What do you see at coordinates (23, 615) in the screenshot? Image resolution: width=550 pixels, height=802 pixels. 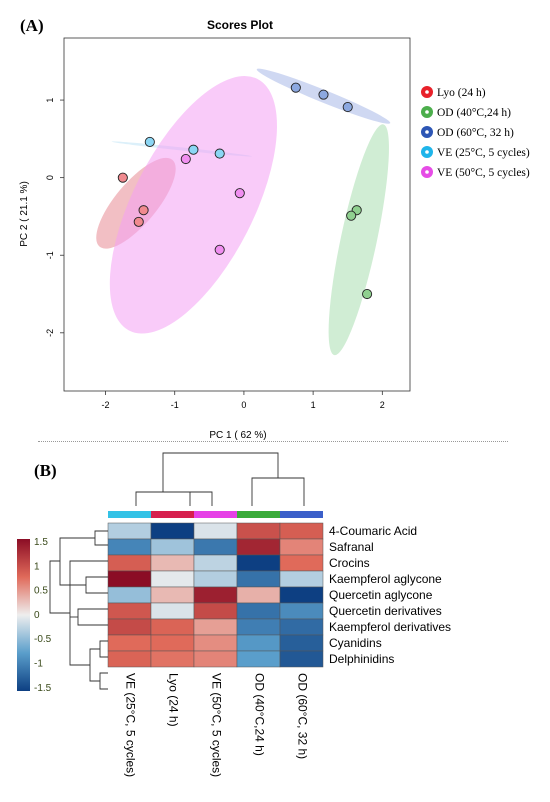 I see `color-scale-bar` at bounding box center [23, 615].